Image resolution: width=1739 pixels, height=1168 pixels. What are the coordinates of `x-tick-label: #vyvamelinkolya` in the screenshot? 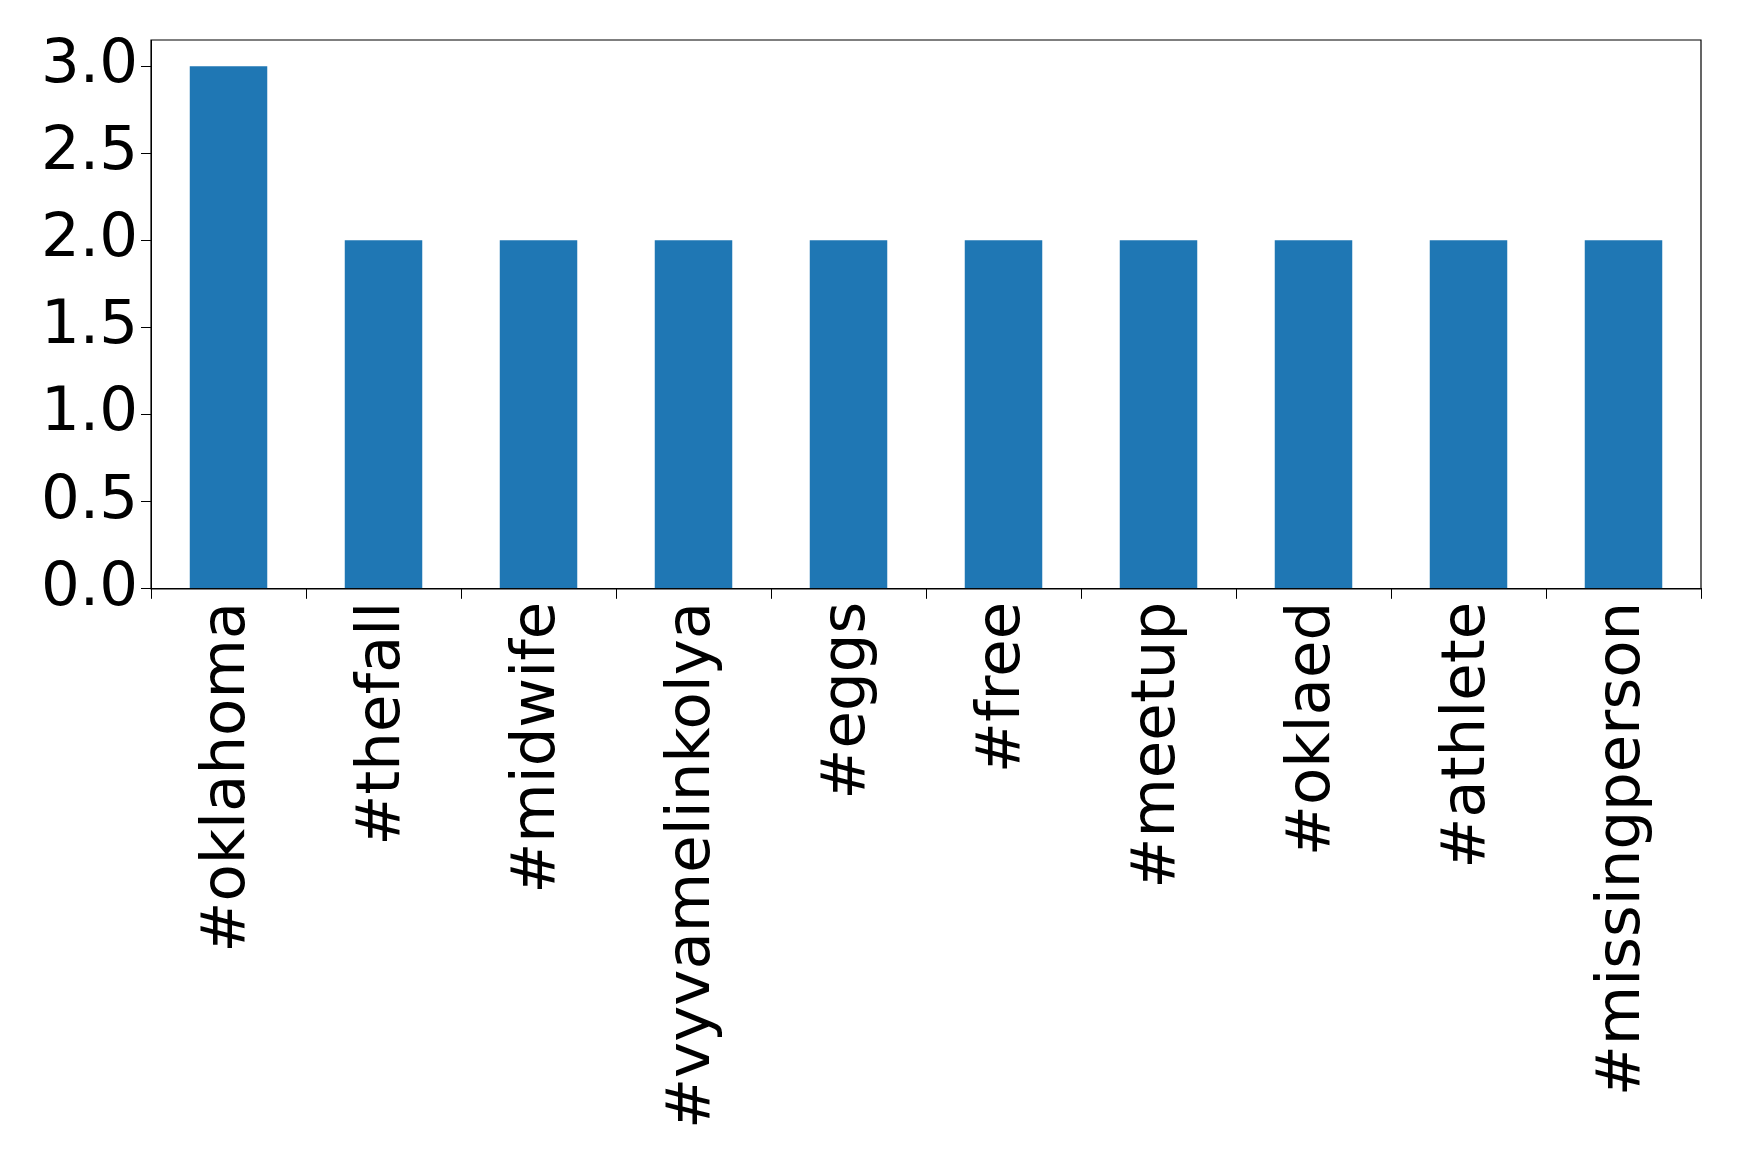 It's located at (688, 865).